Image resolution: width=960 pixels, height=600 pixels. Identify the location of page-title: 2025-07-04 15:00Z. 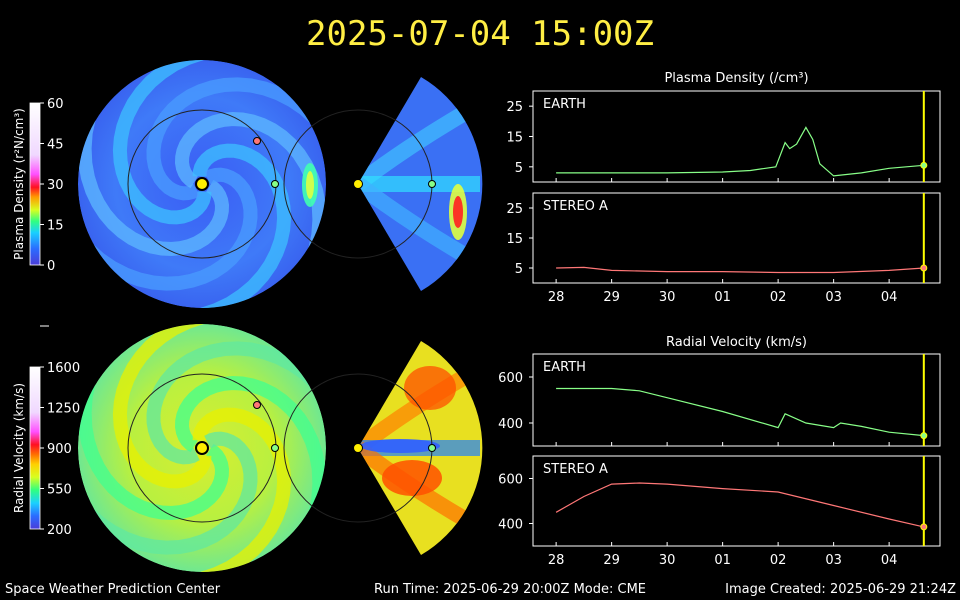
(480, 34).